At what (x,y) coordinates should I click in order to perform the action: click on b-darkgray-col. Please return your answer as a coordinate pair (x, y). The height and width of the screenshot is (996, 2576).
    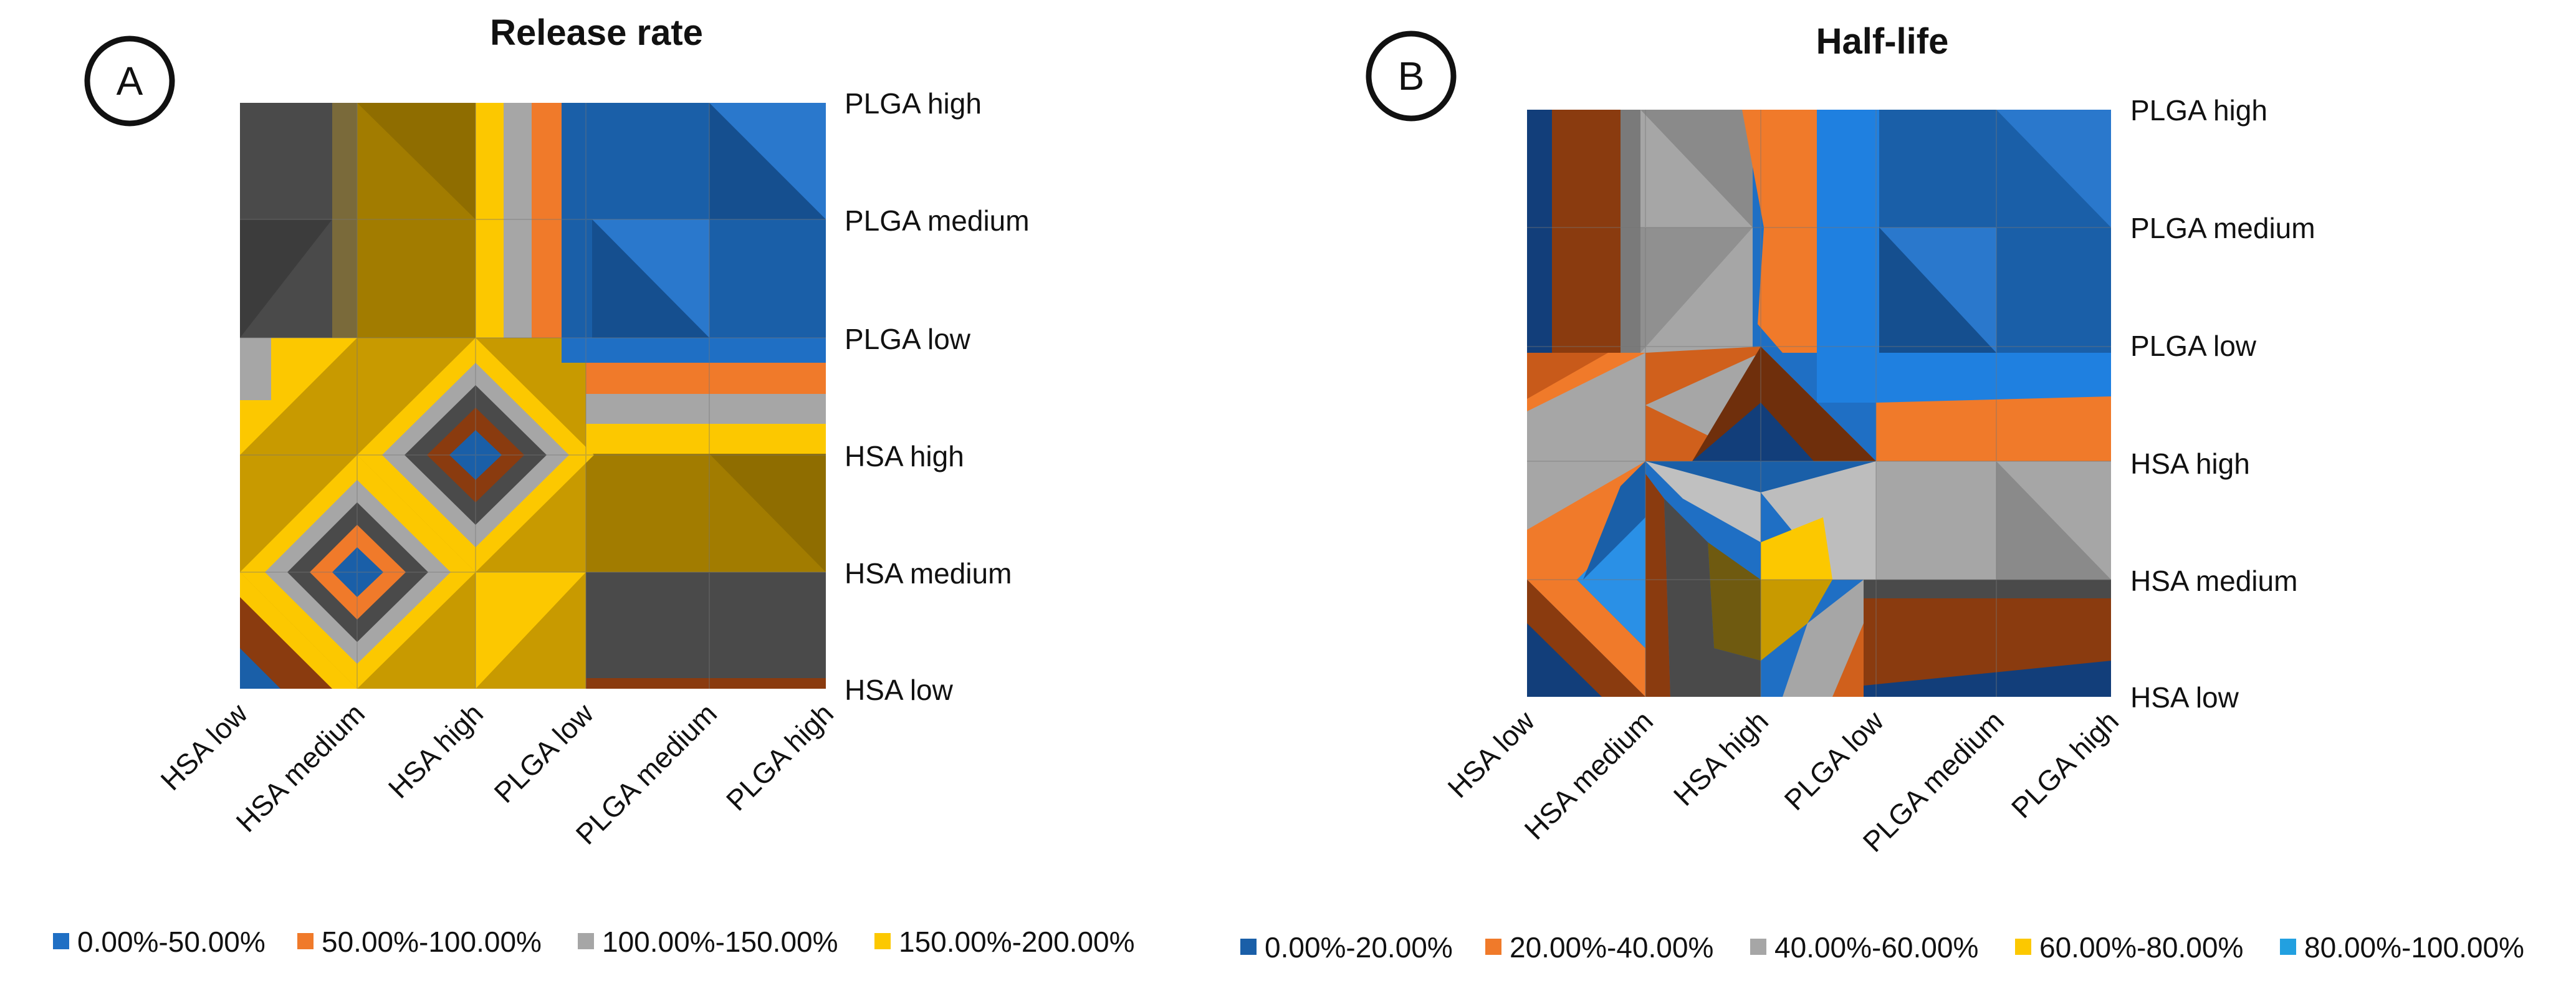
    Looking at the image, I should click on (1712, 598).